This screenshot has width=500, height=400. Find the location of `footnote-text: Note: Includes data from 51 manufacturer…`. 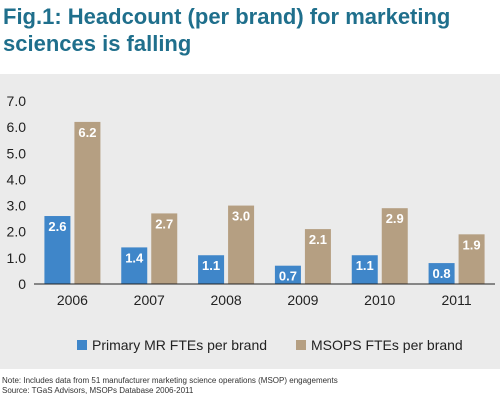

footnote-text: Note: Includes data from 51 manufacturer… is located at coordinates (170, 380).